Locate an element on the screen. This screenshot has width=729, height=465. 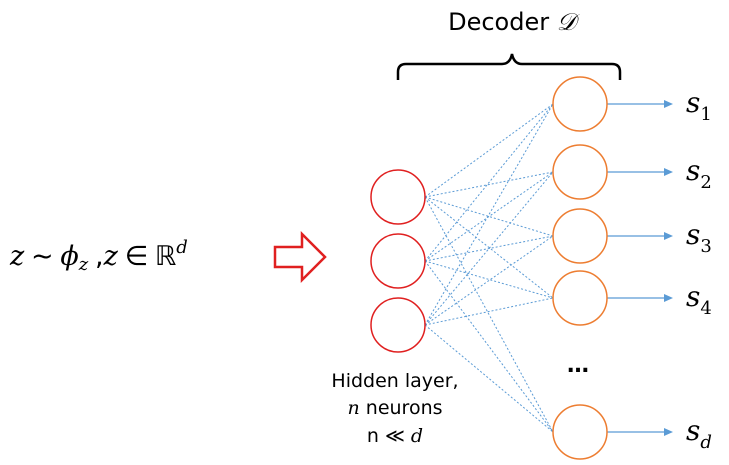
formula-z: z is located at coordinates (17, 256).